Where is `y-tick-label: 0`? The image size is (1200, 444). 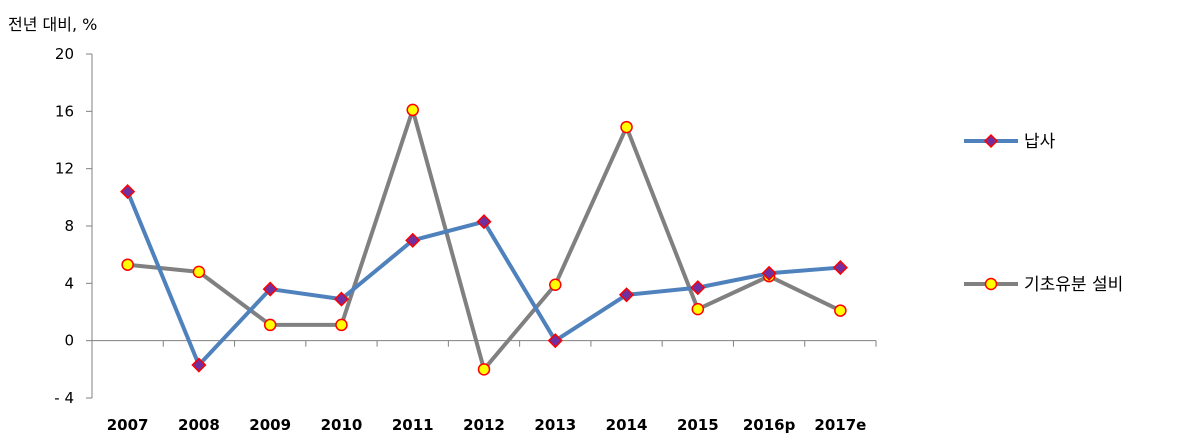
y-tick-label: 0 is located at coordinates (69, 341).